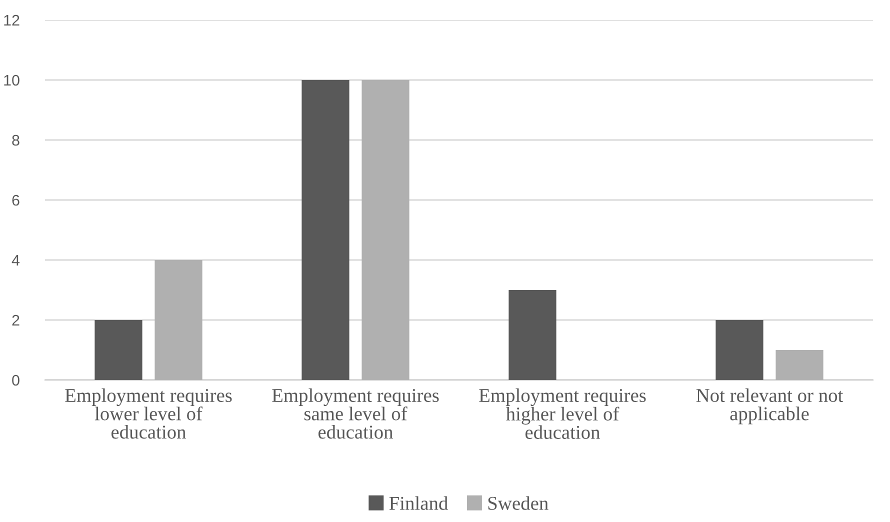  I want to click on legend-label: Finland, so click(418, 503).